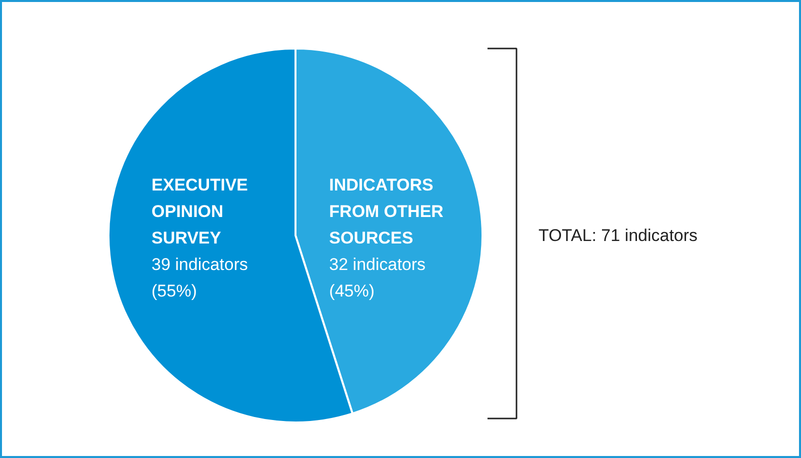 Image resolution: width=801 pixels, height=458 pixels. I want to click on slice-label: EXECUTIVE OPINION SURVEY, so click(200, 212).